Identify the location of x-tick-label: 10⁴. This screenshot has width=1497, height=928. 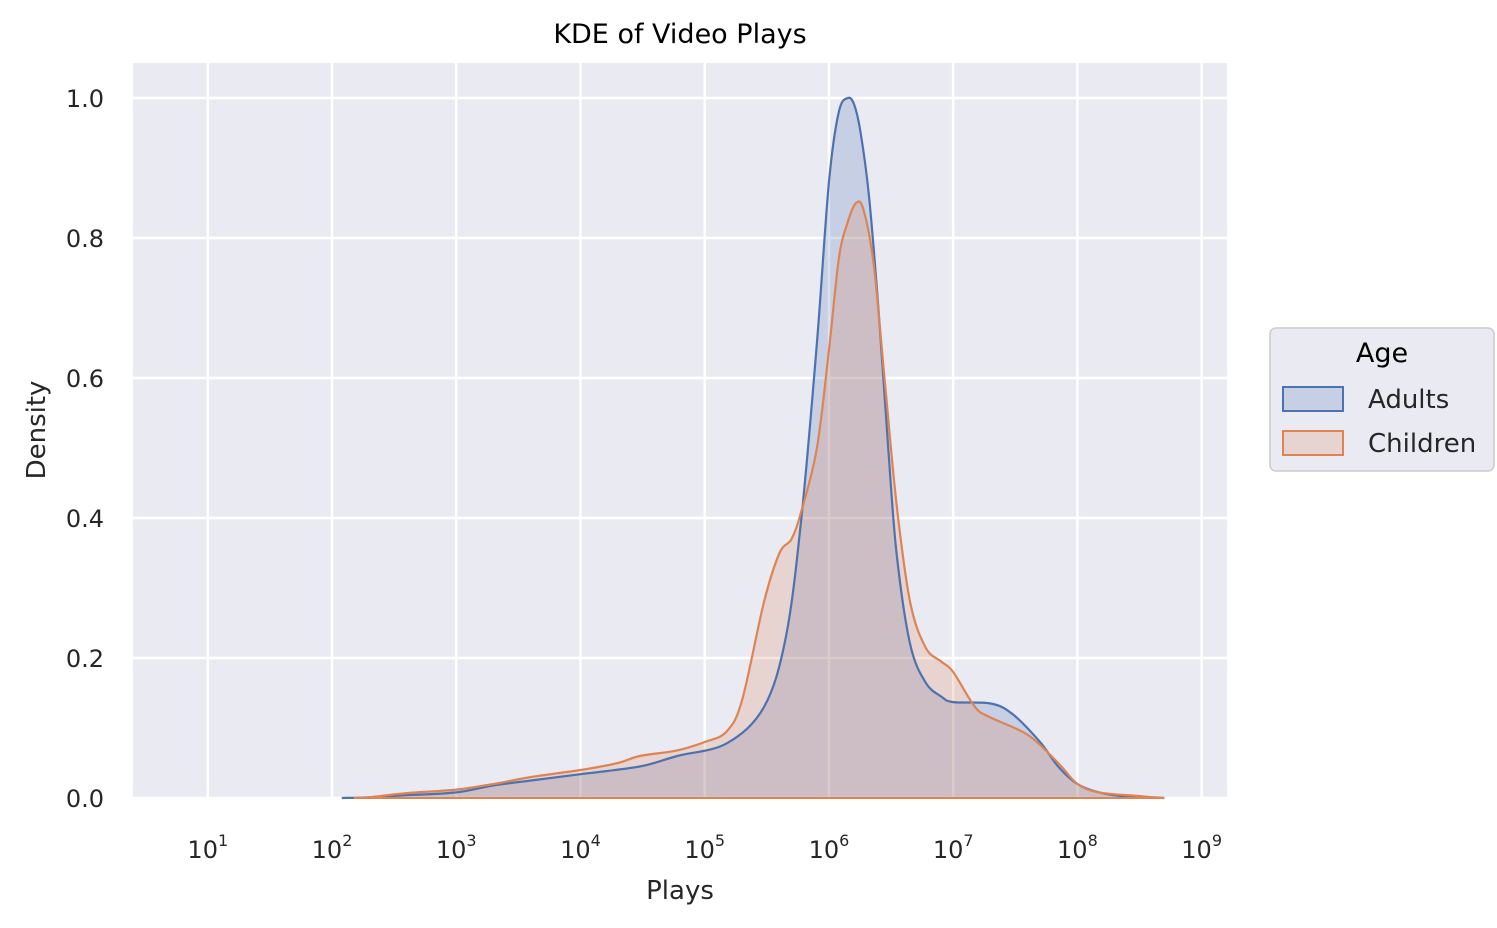
(580, 847).